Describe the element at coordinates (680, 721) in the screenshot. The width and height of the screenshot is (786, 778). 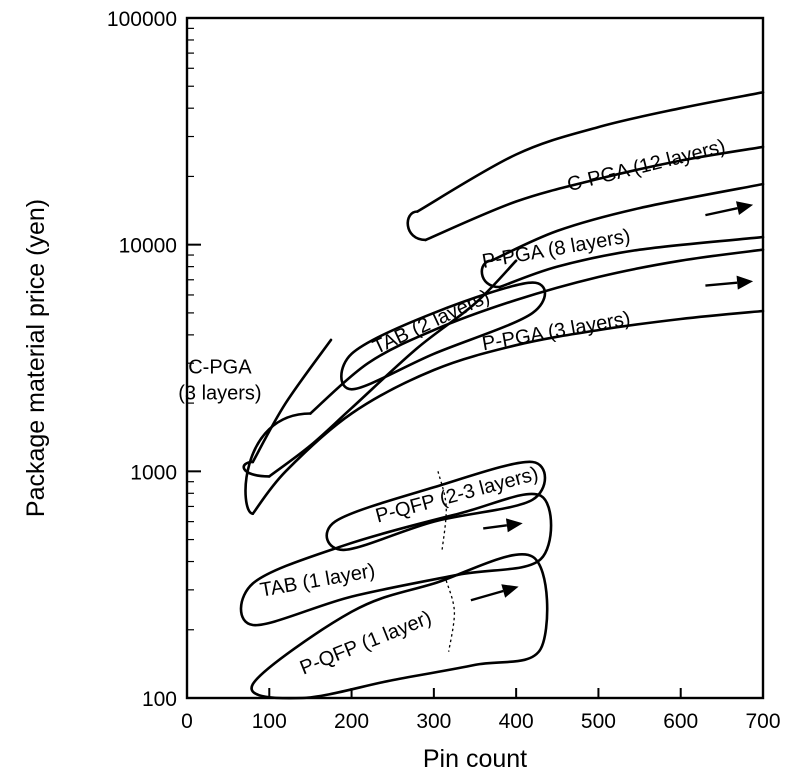
I see `x-tick-label: 600` at that location.